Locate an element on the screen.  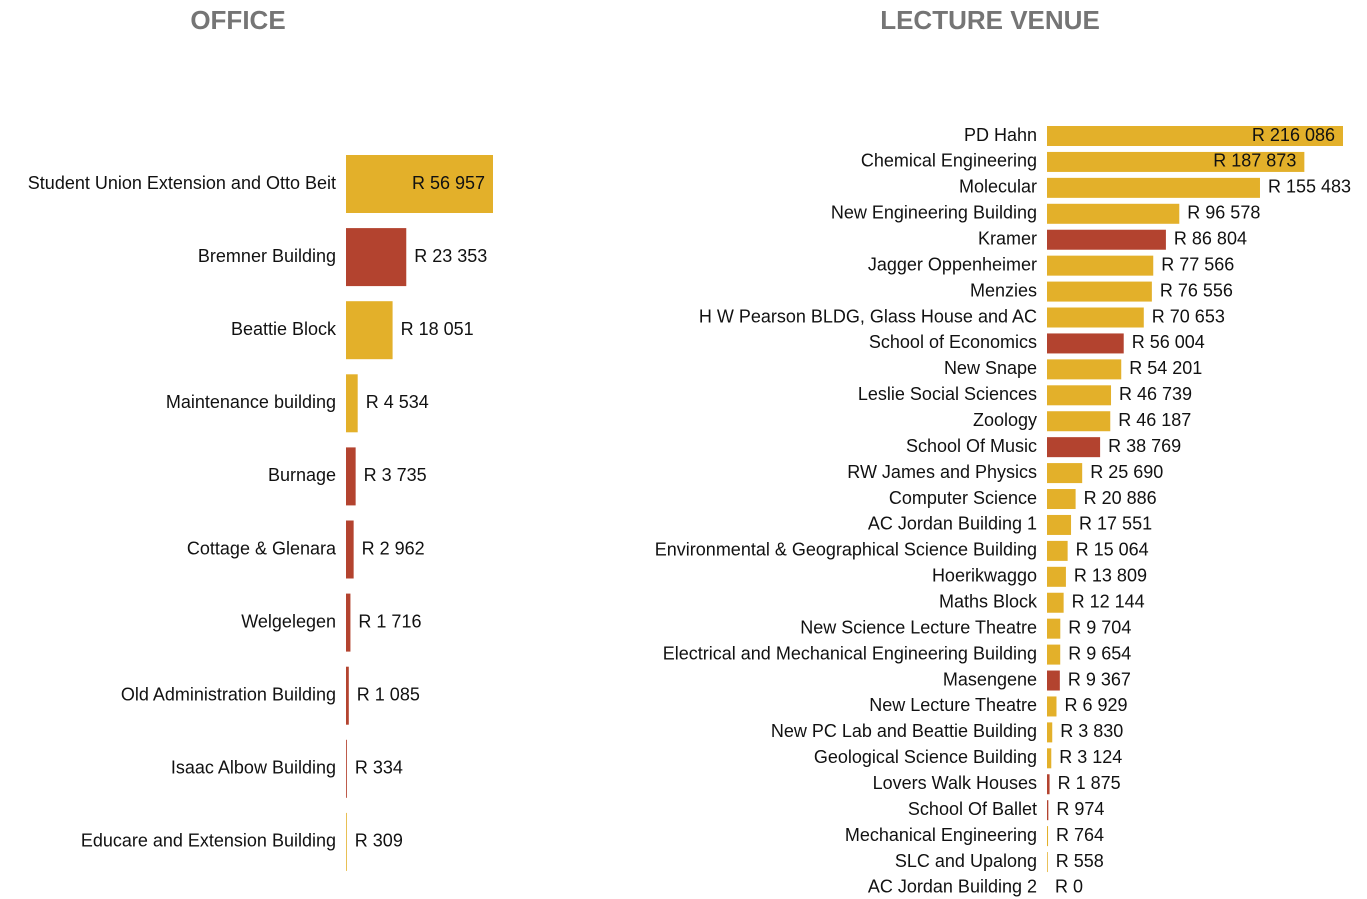
value-label: R 86 804 is located at coordinates (1210, 238).